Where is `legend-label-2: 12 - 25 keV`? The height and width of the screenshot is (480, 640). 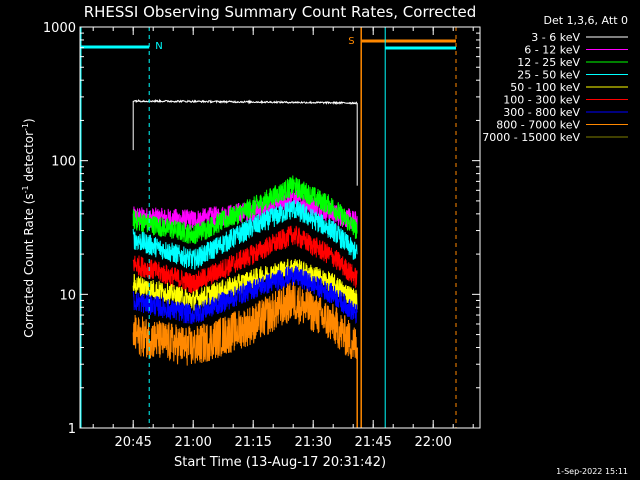
legend-label-2: 12 - 25 keV is located at coordinates (548, 62).